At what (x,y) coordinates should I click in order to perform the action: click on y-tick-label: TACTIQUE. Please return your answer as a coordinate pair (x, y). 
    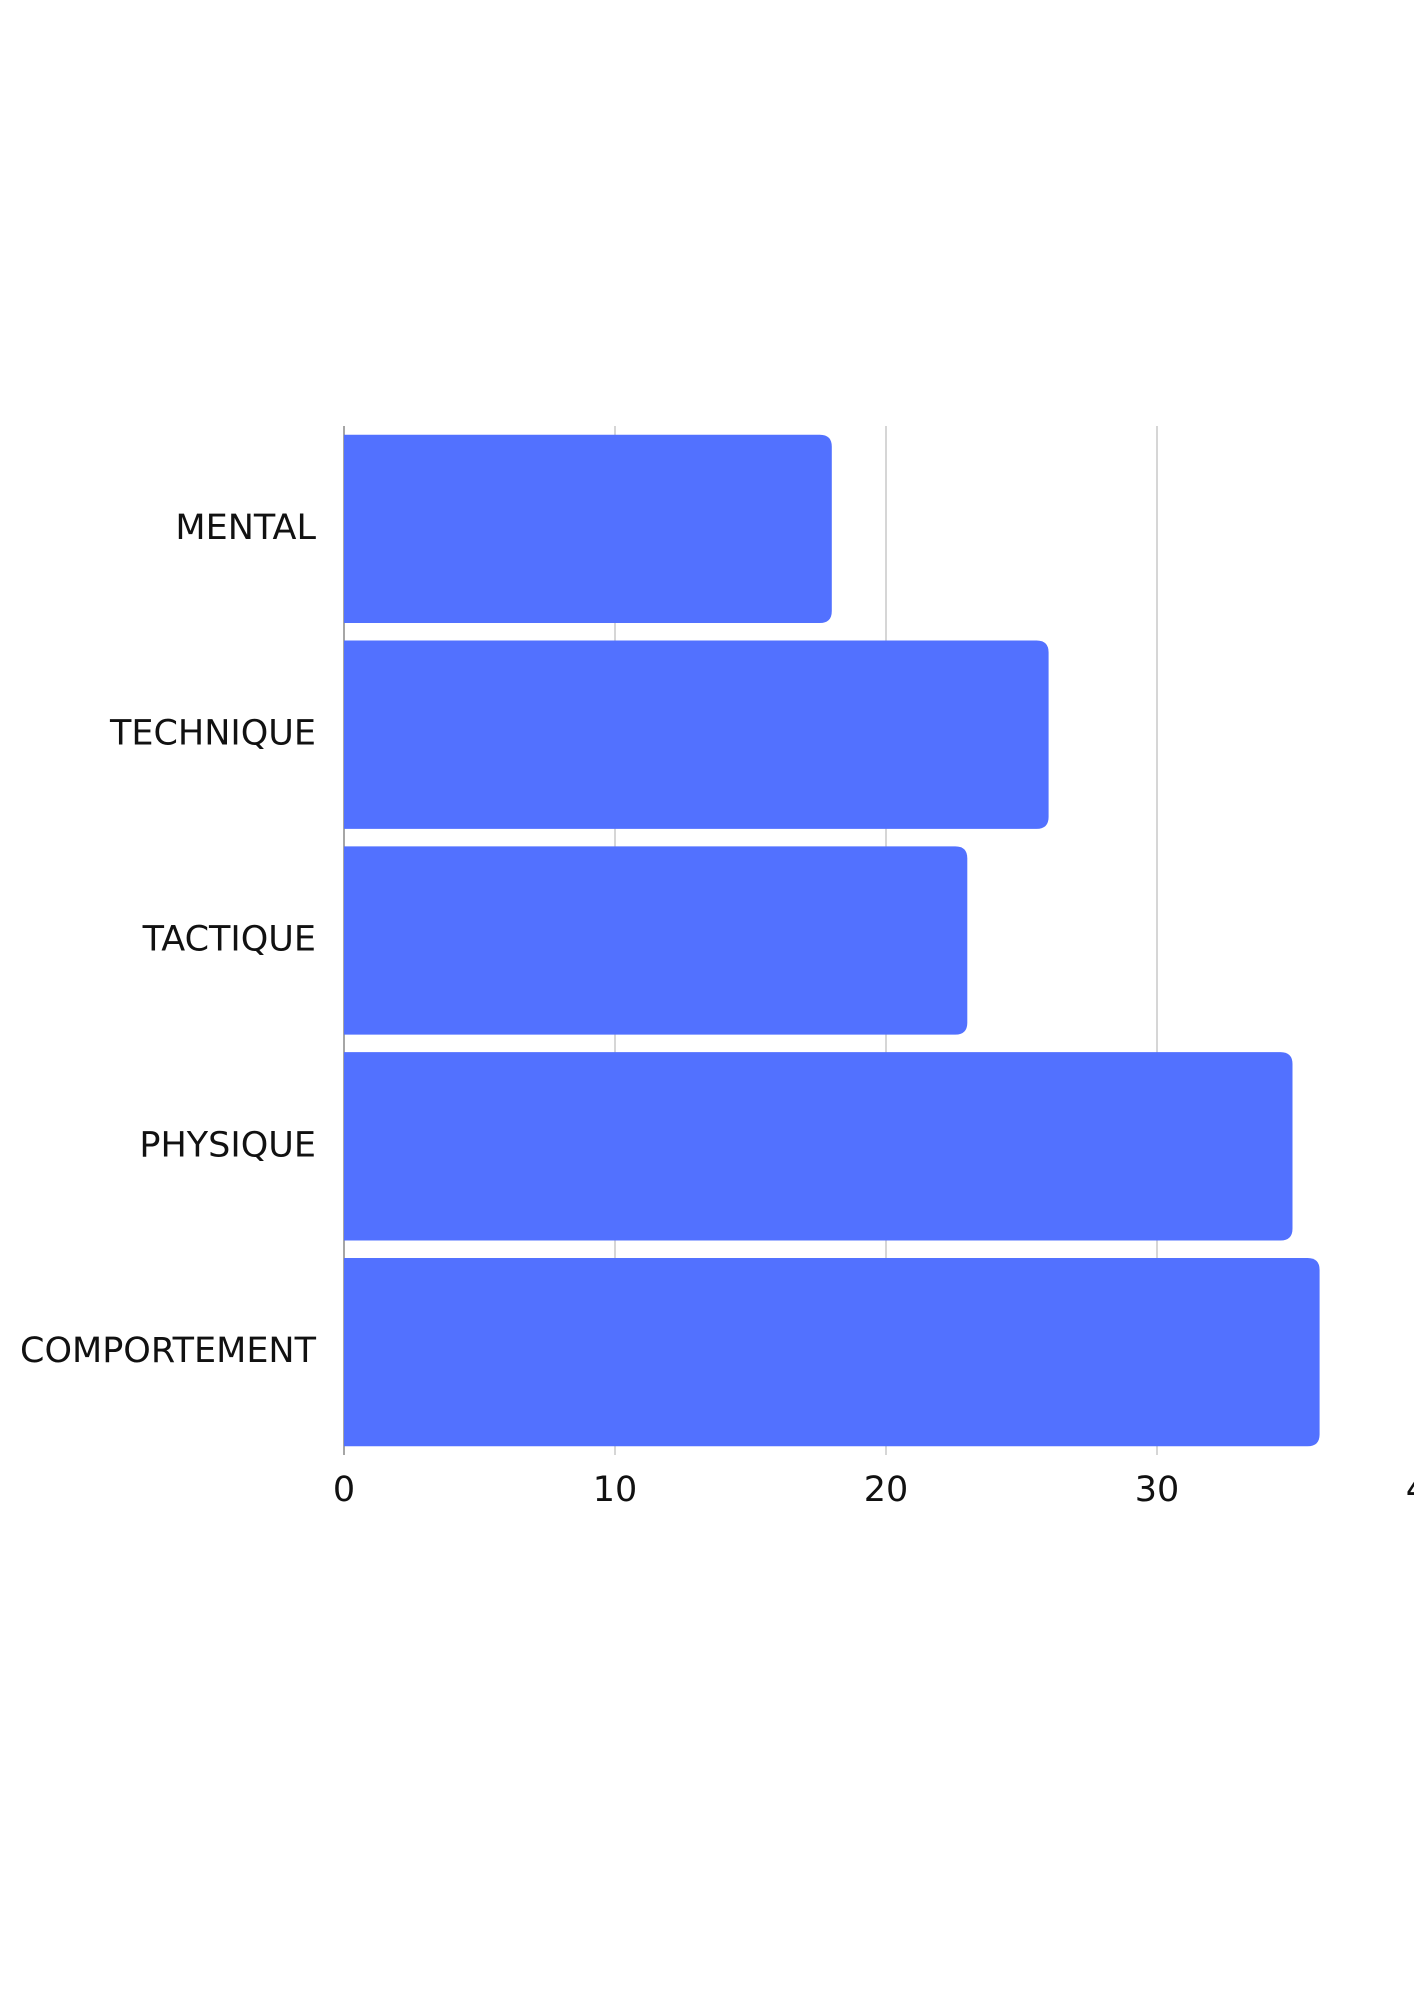
    Looking at the image, I should click on (229, 940).